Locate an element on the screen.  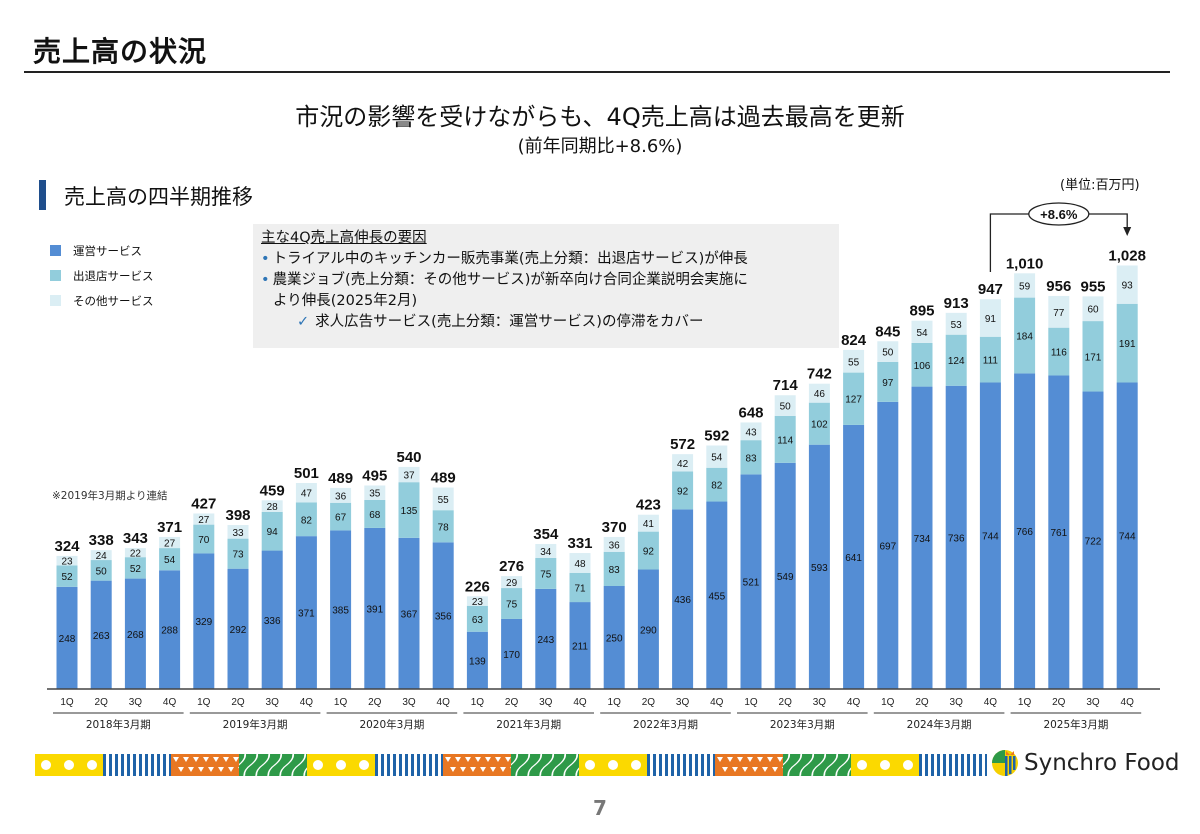
segment-value-label: 336 is located at coordinates (272, 621).